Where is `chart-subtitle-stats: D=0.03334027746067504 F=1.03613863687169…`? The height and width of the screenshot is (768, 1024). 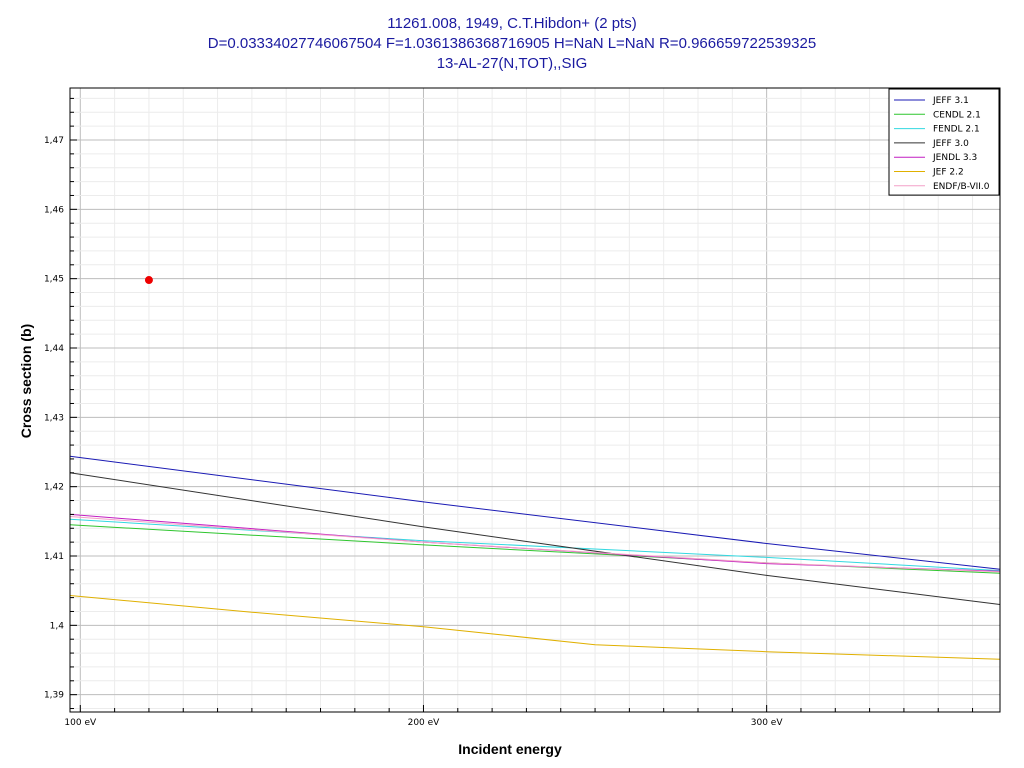 chart-subtitle-stats: D=0.03334027746067504 F=1.03613863687169… is located at coordinates (512, 43).